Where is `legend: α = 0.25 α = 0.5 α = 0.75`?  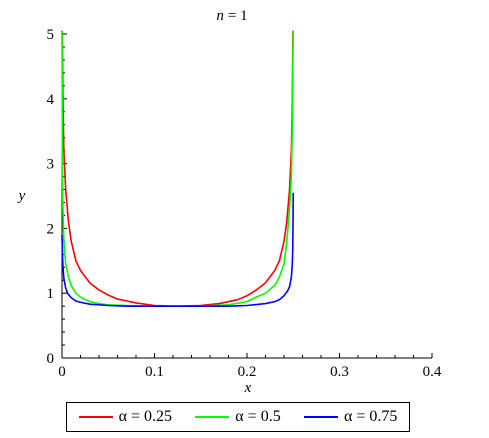 legend: α = 0.25 α = 0.5 α = 0.75 is located at coordinates (238, 417).